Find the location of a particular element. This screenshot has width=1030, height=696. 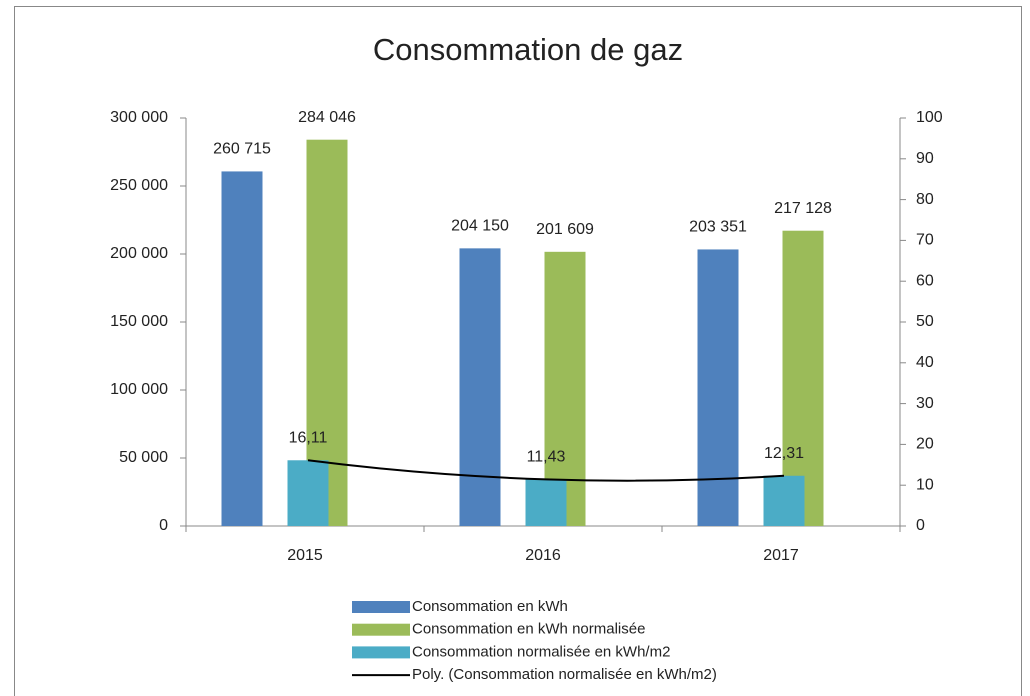

data-label: 260 715 is located at coordinates (242, 149).